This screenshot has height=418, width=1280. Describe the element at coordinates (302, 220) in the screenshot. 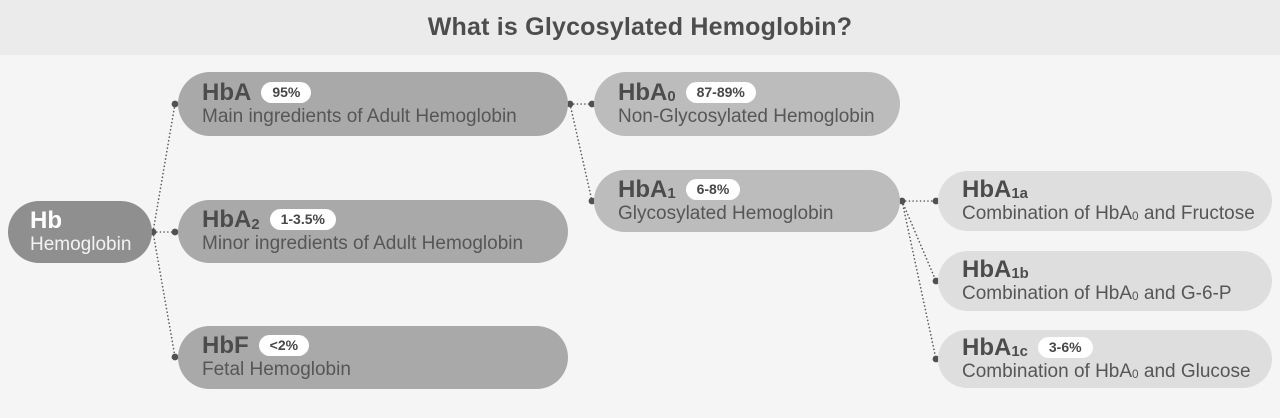

I see `percentage-badge: 1-3.5%` at that location.